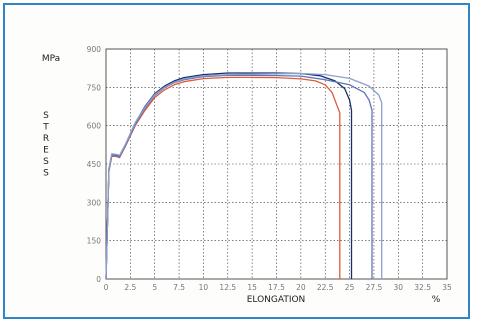 The height and width of the screenshot is (325, 479). What do you see at coordinates (154, 287) in the screenshot?
I see `x-tick-label: 5` at bounding box center [154, 287].